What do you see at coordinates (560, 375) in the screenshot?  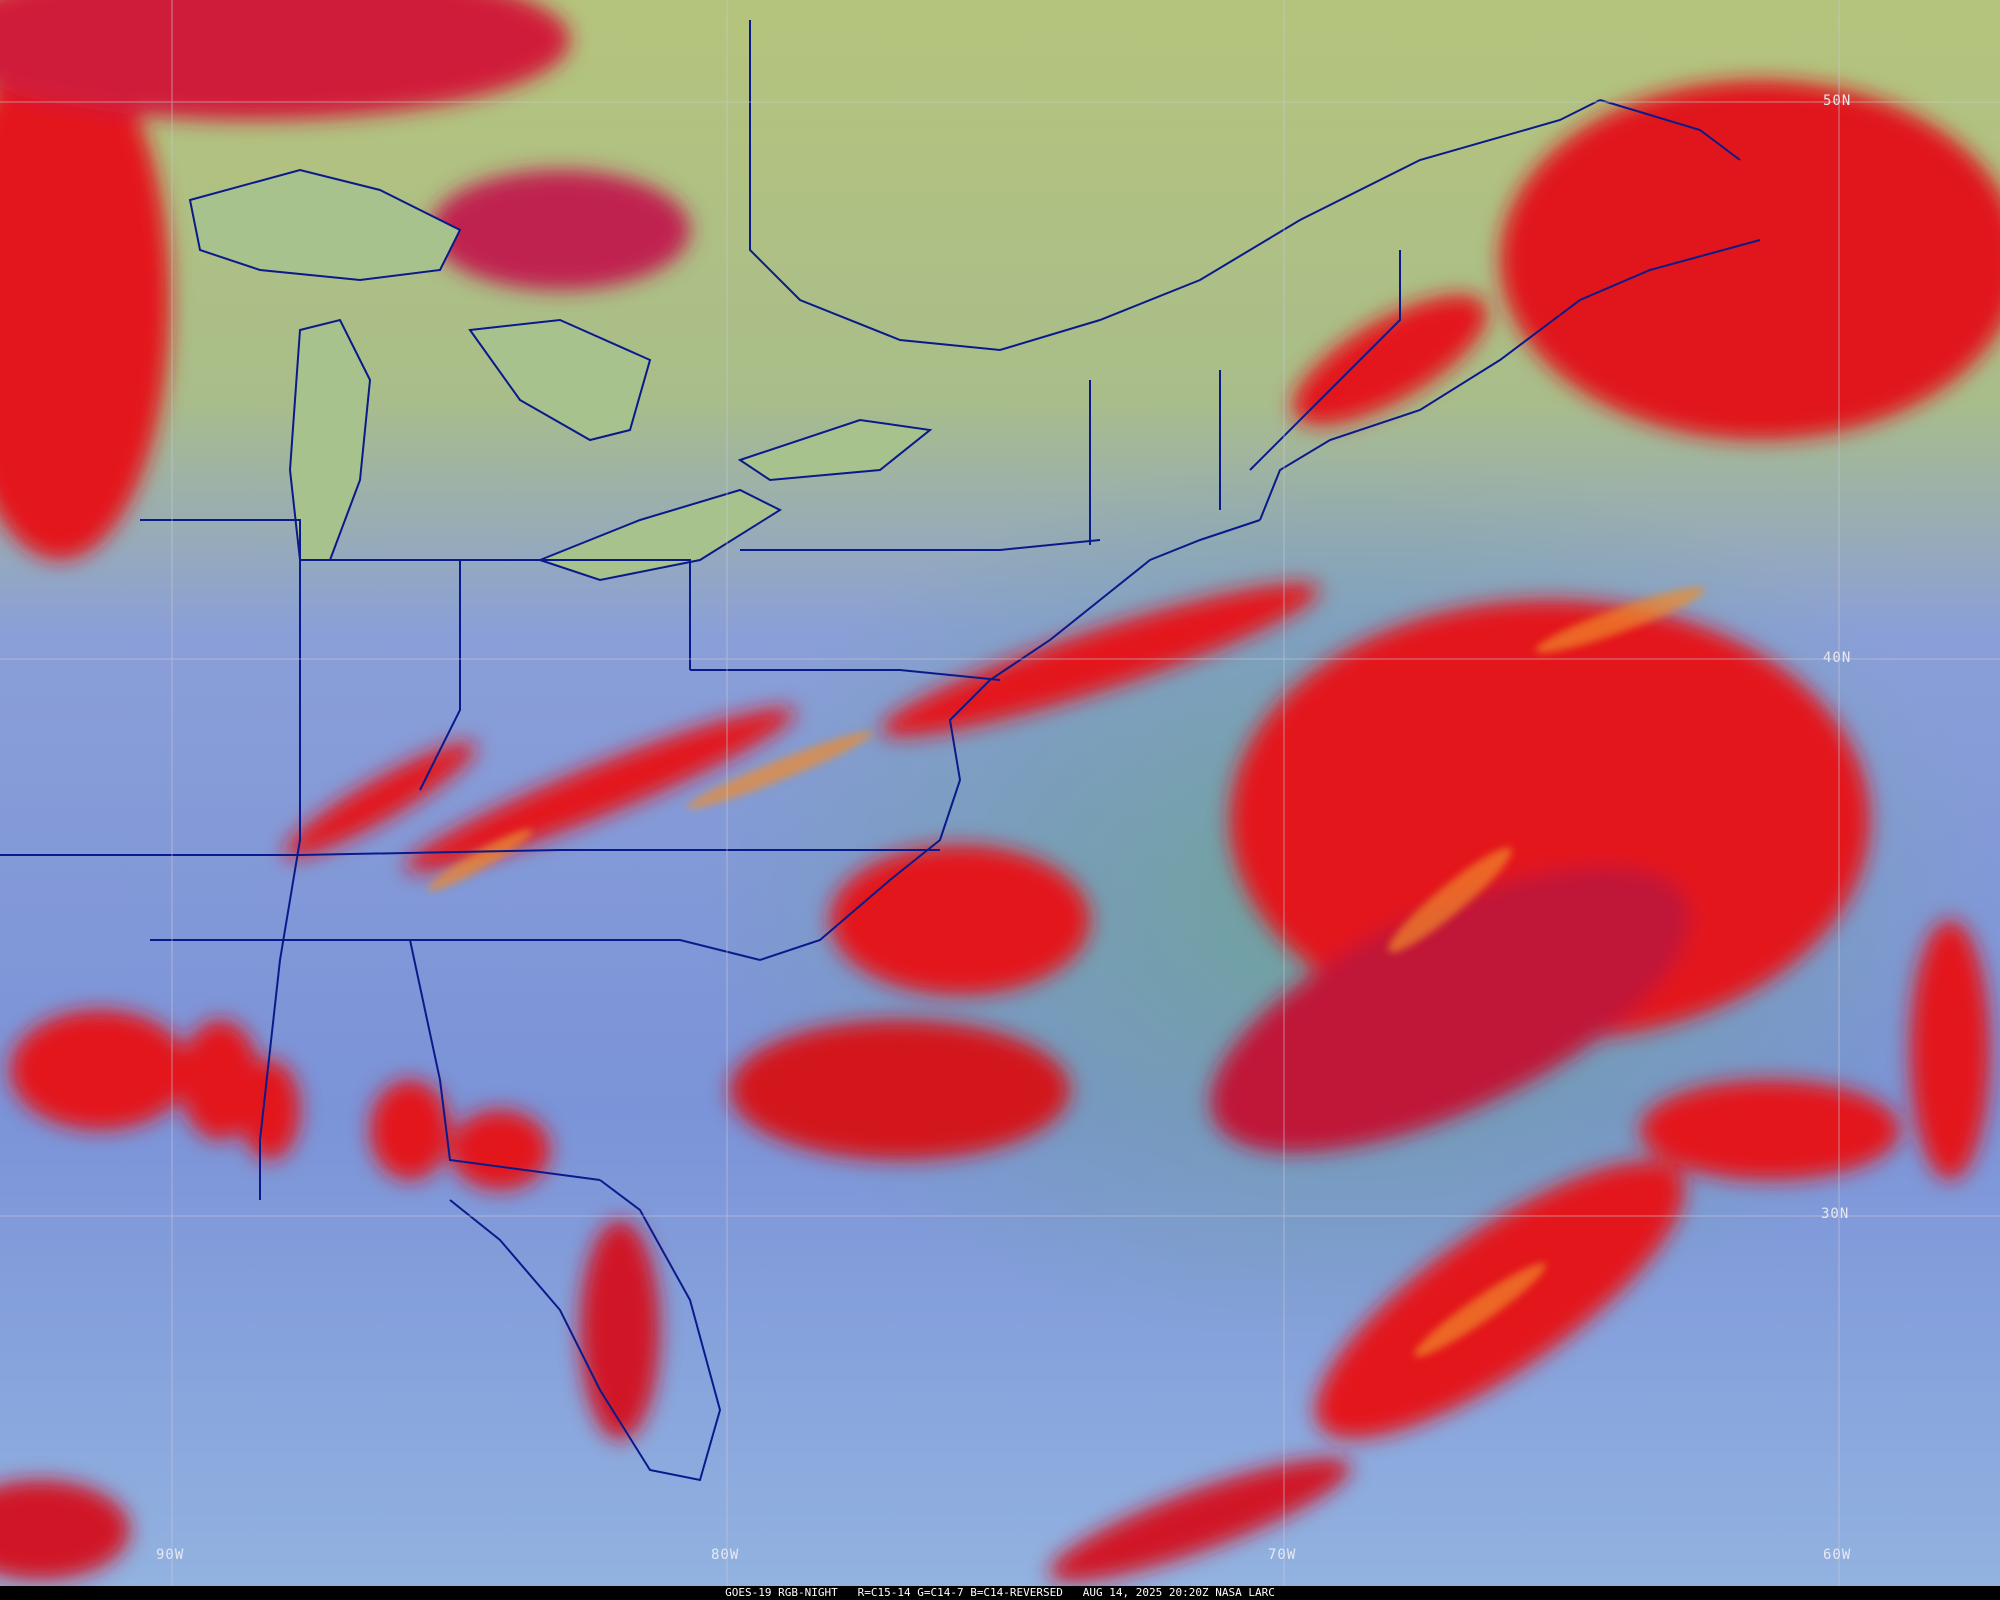 I see `lakes` at bounding box center [560, 375].